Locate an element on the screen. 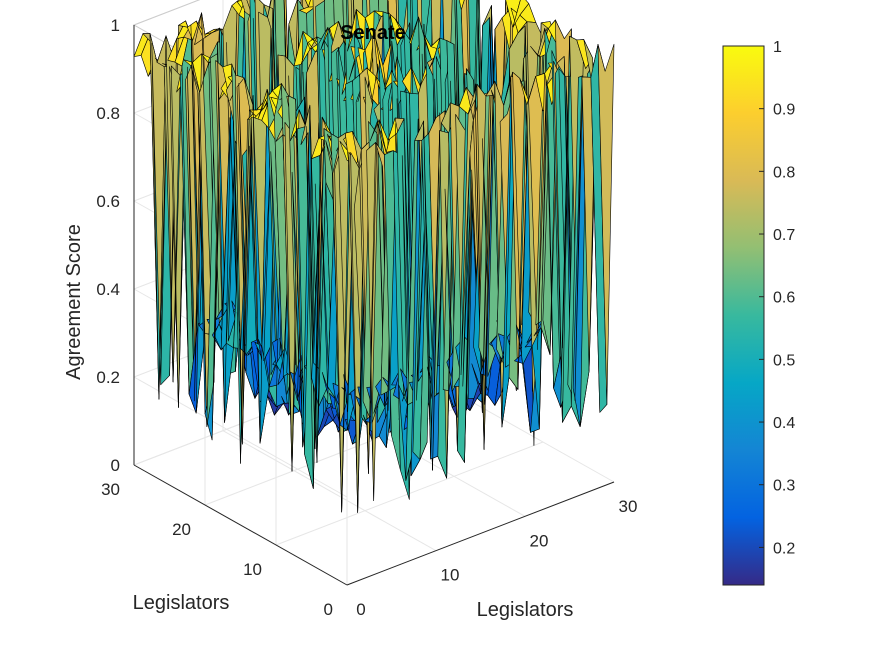 Image resolution: width=875 pixels, height=656 pixels. z-axis-label: Agreement Score is located at coordinates (74, 302).